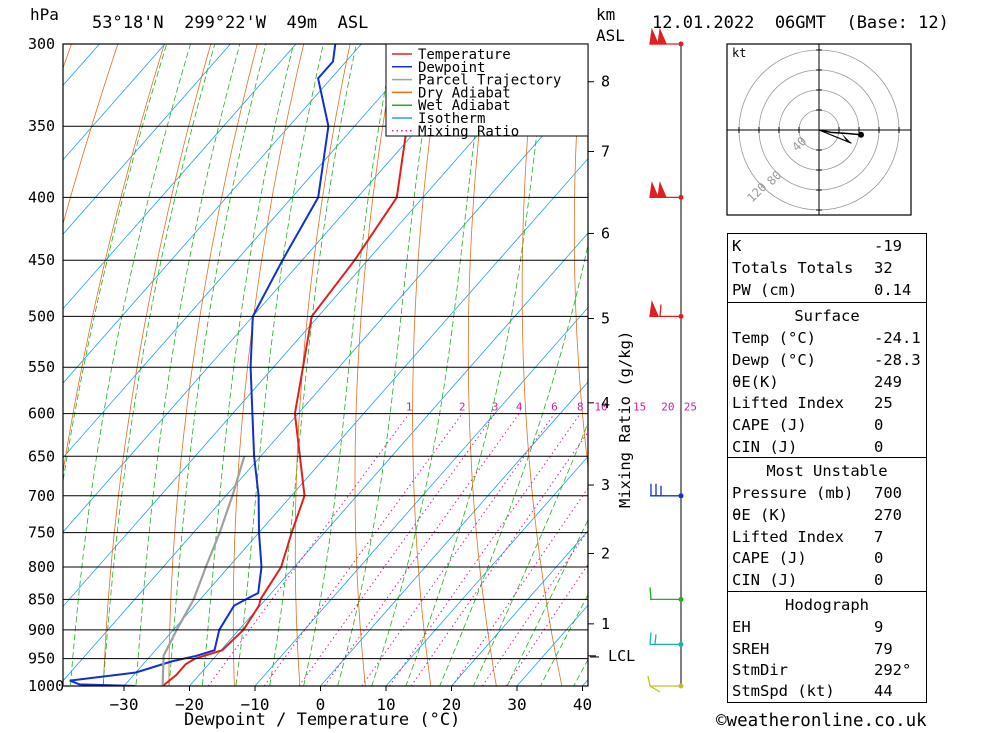  Describe the element at coordinates (580, 407) in the screenshot. I see `mixing-ratio-label: 8` at that location.